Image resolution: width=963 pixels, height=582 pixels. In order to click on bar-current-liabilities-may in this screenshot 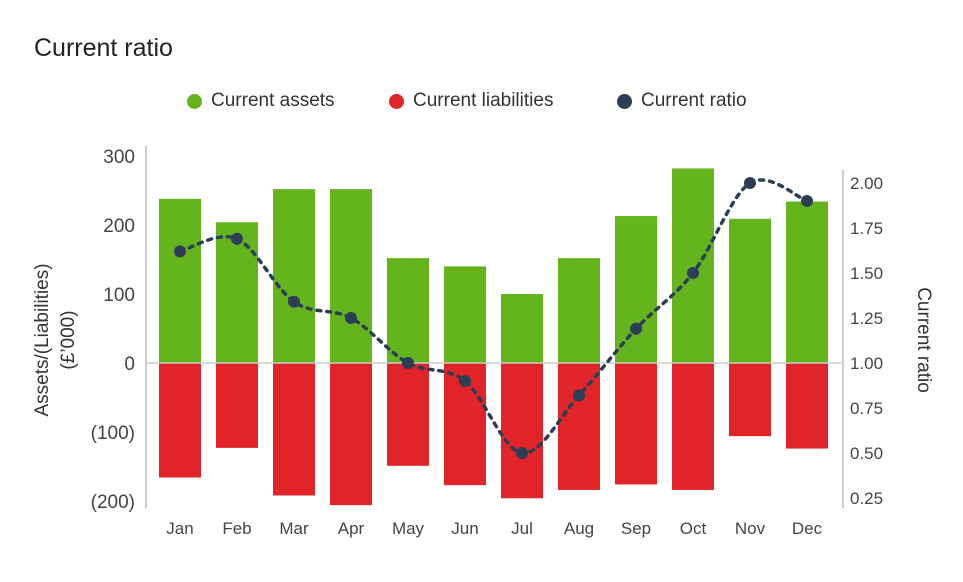, I will do `click(408, 414)`.